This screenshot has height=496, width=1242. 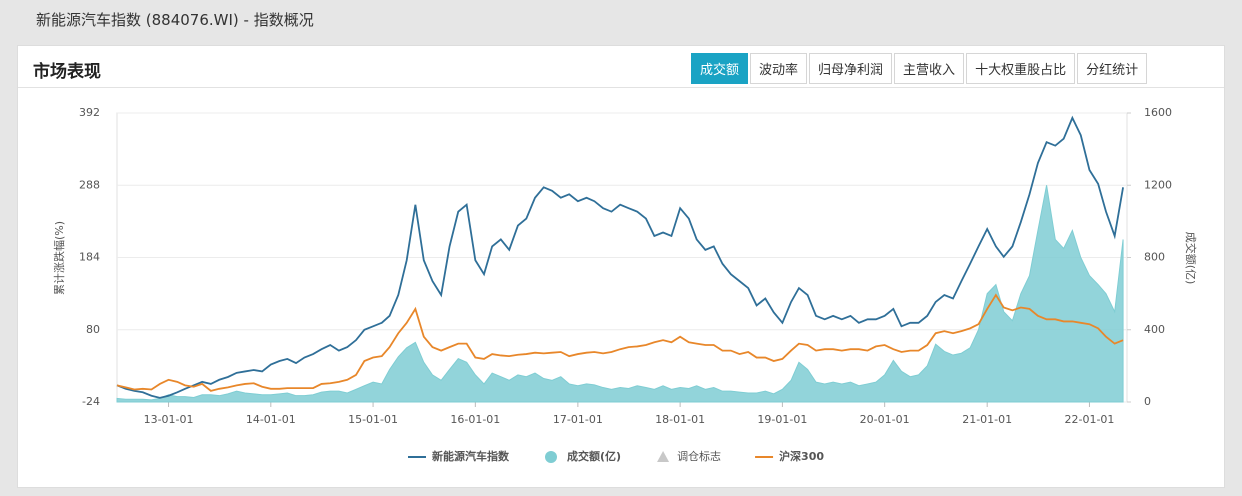 What do you see at coordinates (1158, 112) in the screenshot?
I see `y2-tick-label: 1600` at bounding box center [1158, 112].